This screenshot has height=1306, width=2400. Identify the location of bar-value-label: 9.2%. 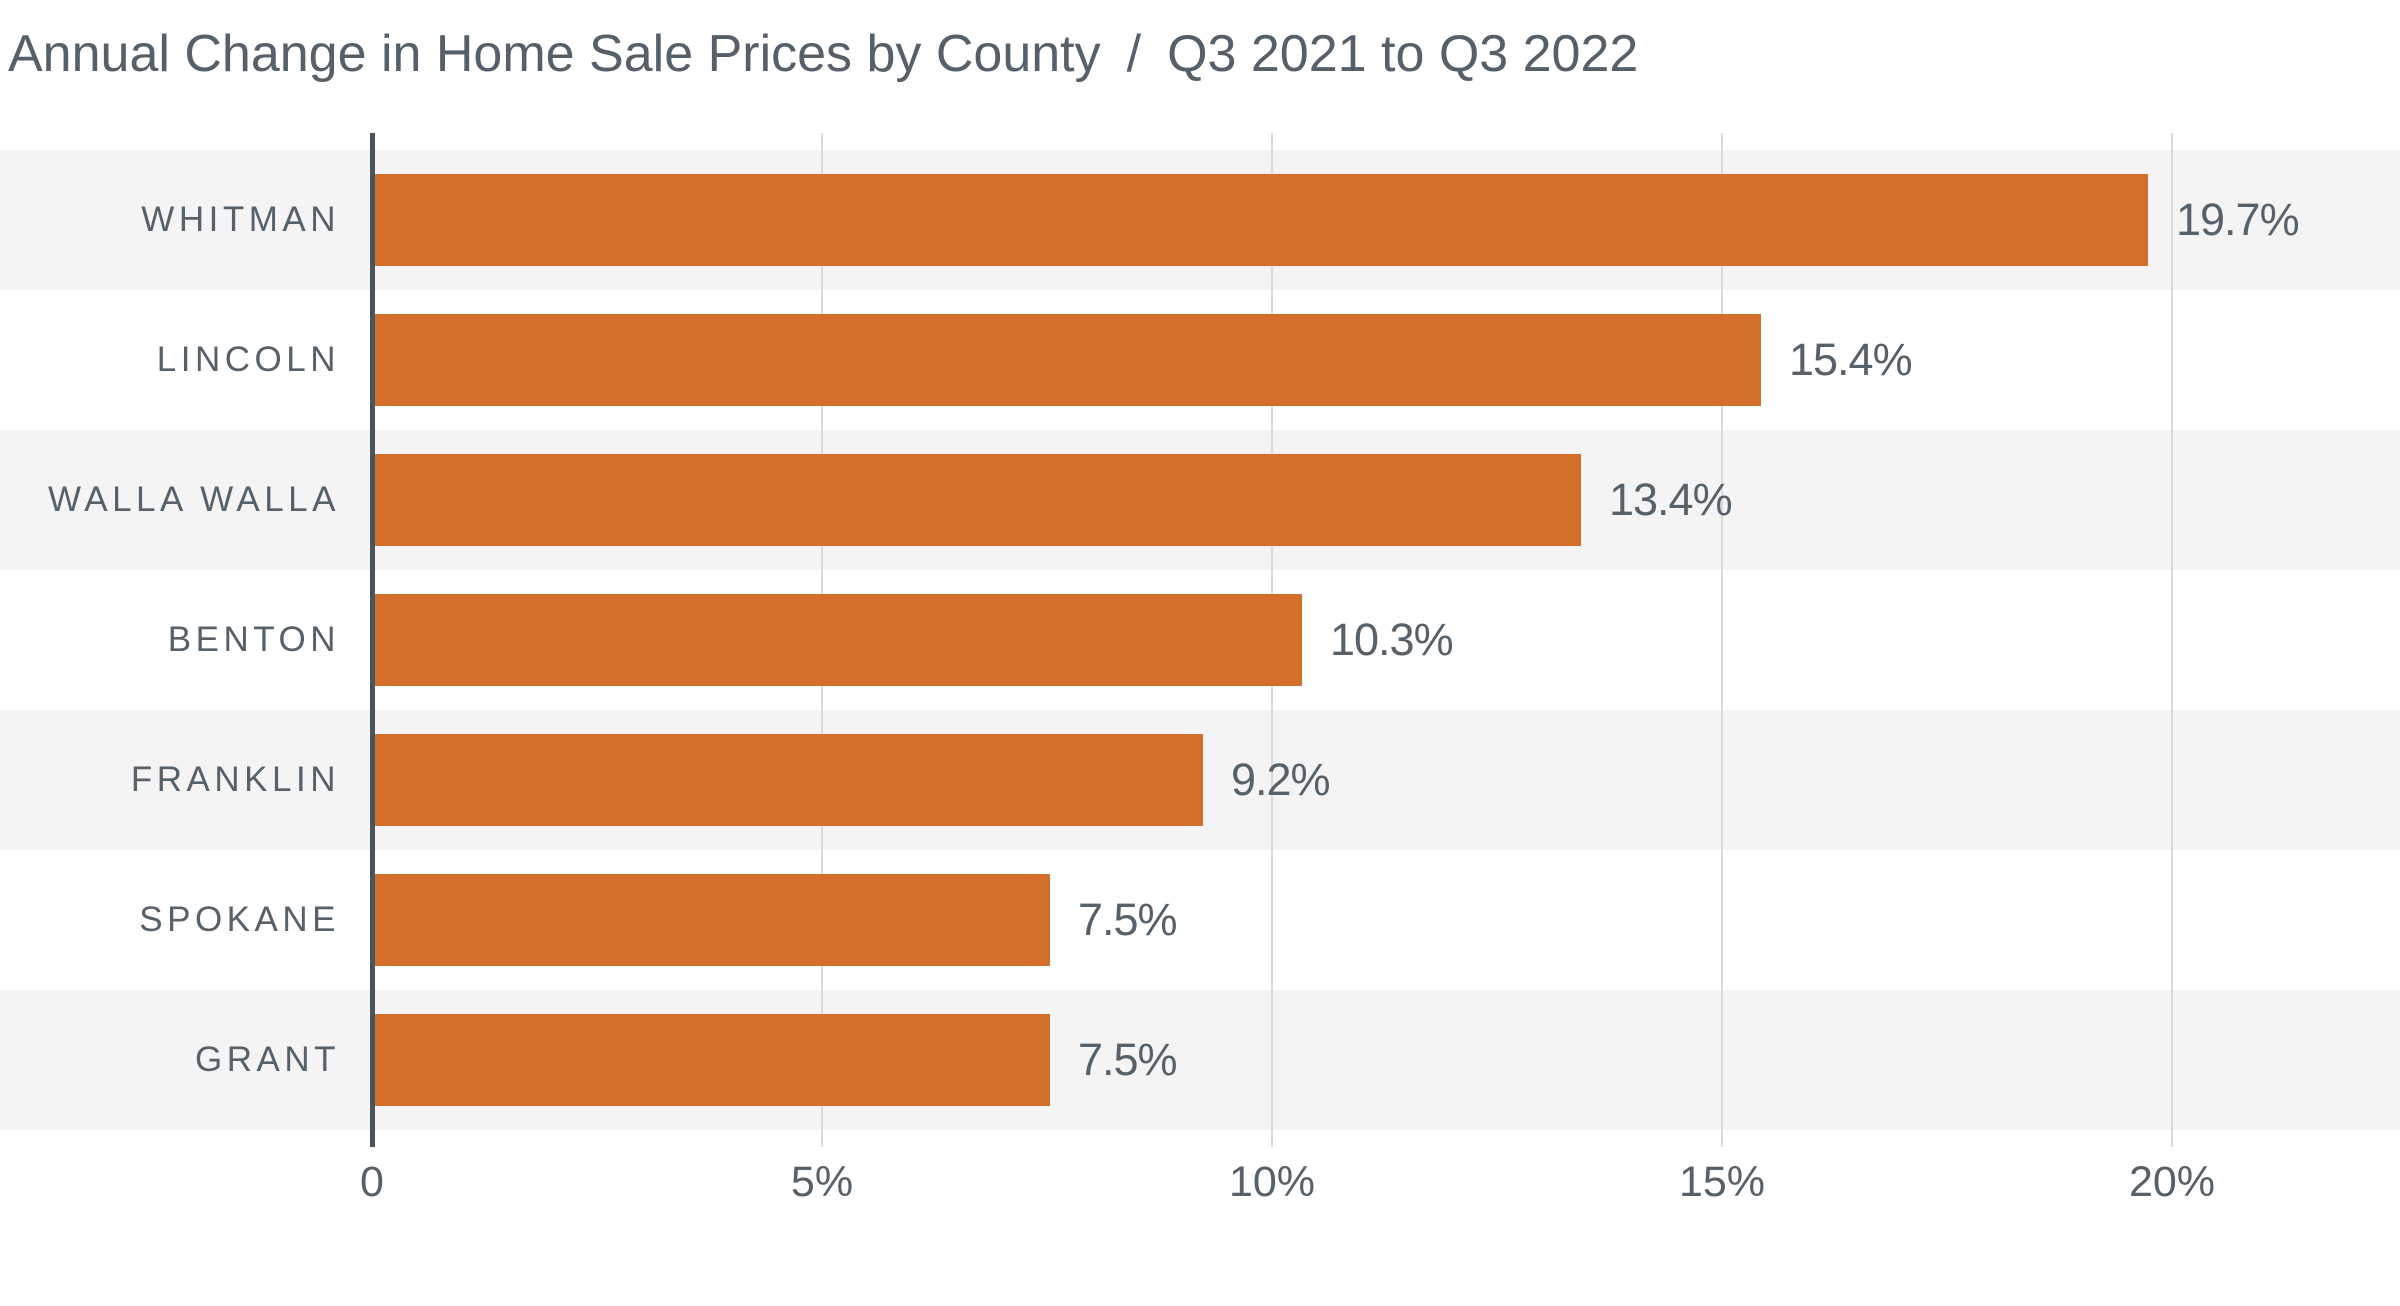
(1281, 779).